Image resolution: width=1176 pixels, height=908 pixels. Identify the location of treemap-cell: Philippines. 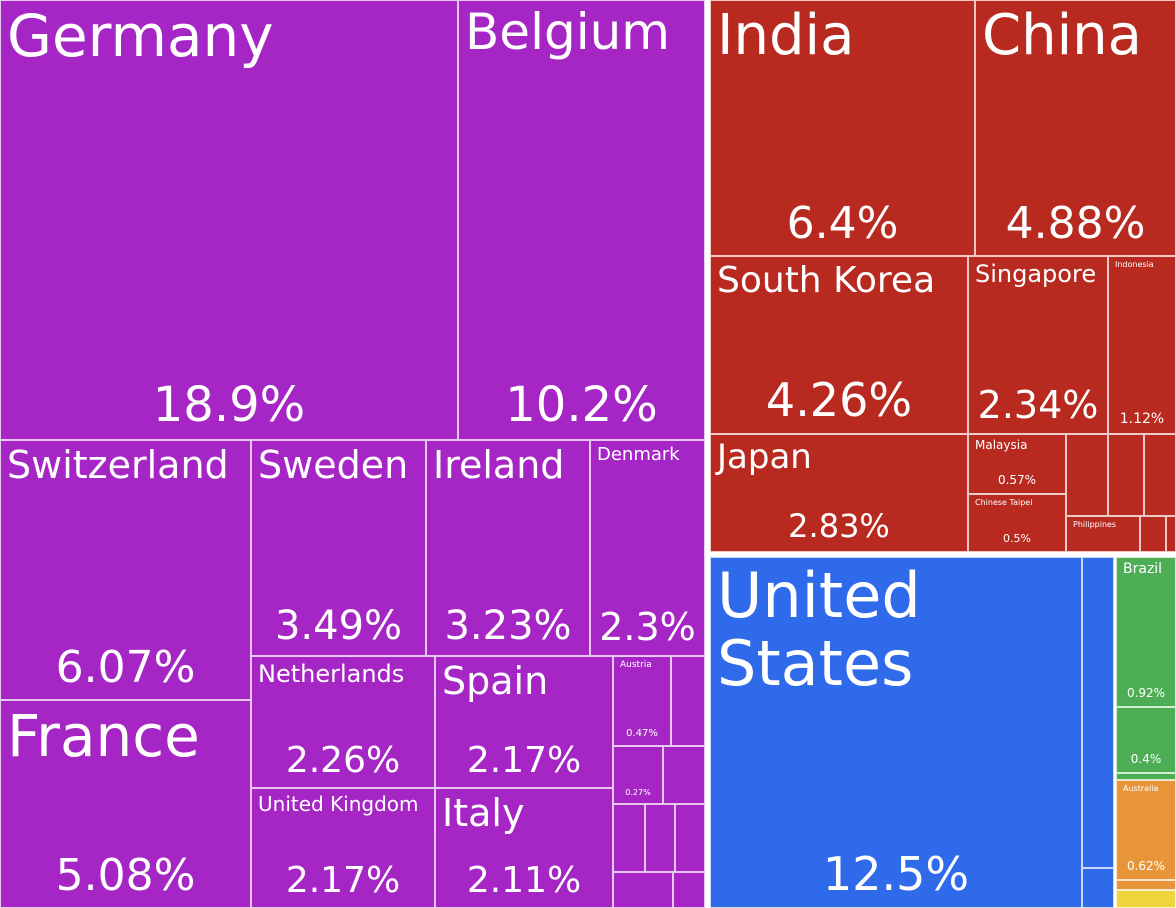
(1103, 534).